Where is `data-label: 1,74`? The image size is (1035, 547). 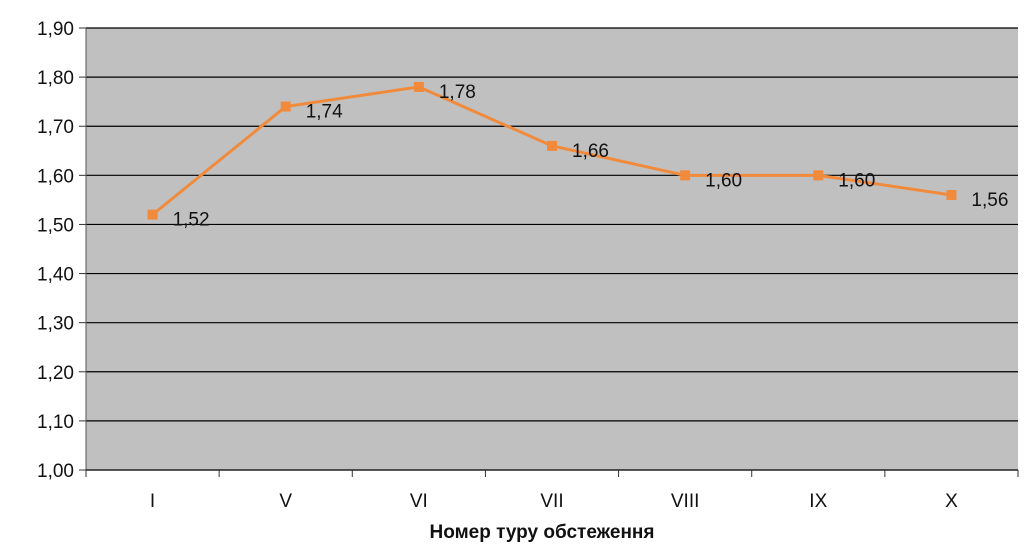
data-label: 1,74 is located at coordinates (324, 112).